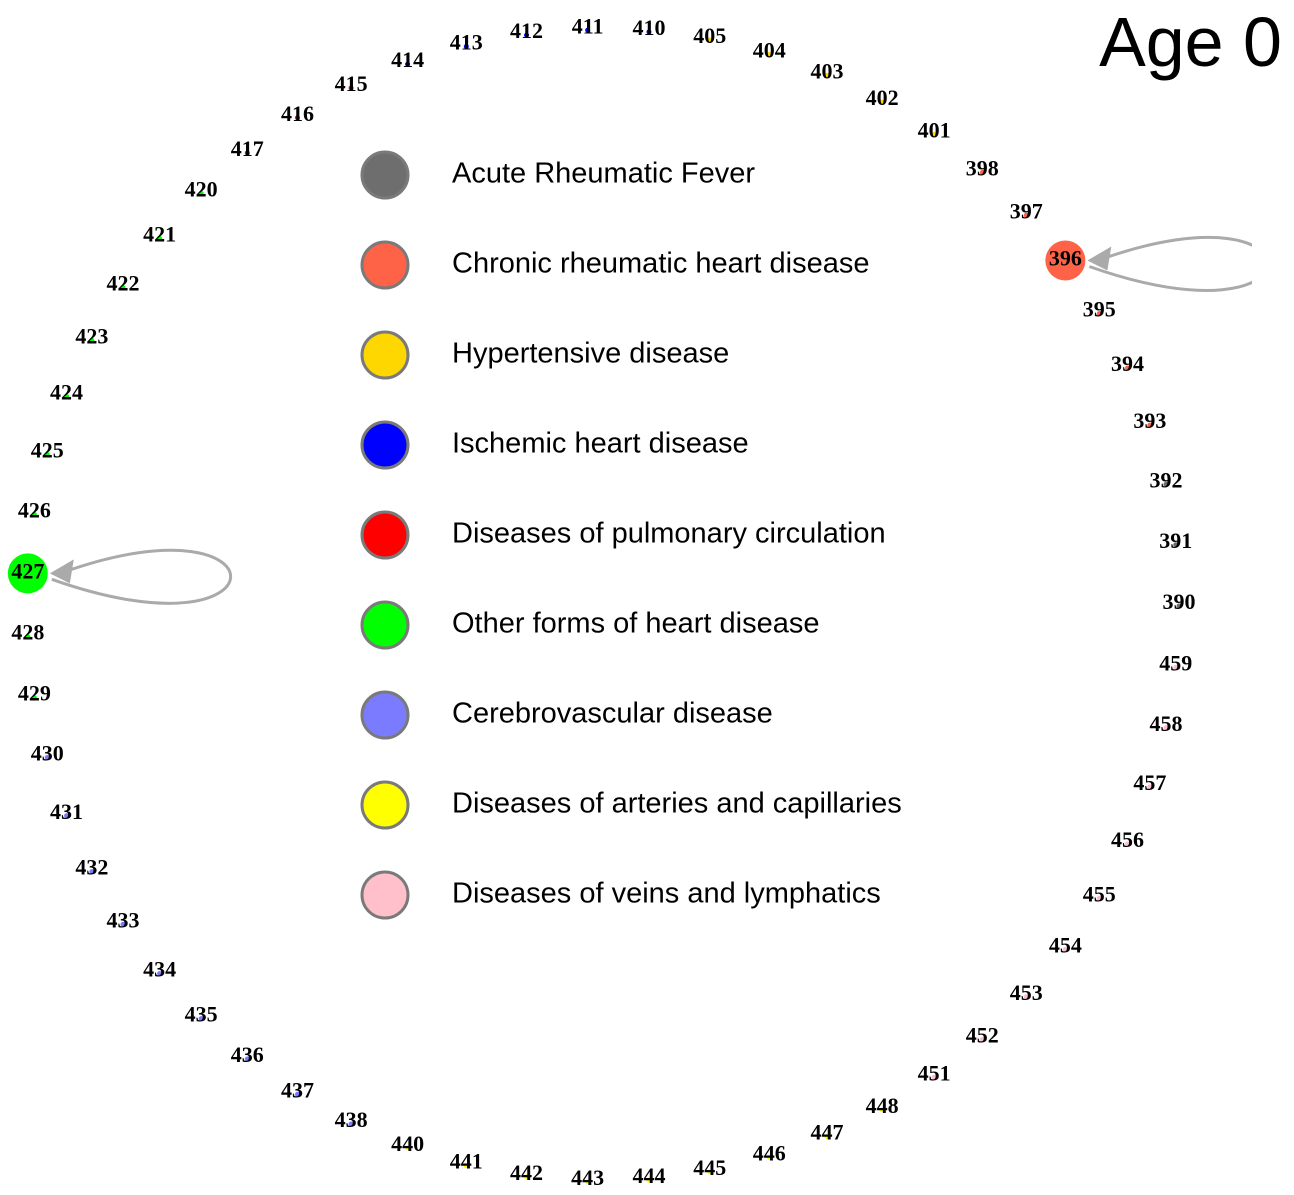  What do you see at coordinates (709, 1167) in the screenshot?
I see `node-label: 445` at bounding box center [709, 1167].